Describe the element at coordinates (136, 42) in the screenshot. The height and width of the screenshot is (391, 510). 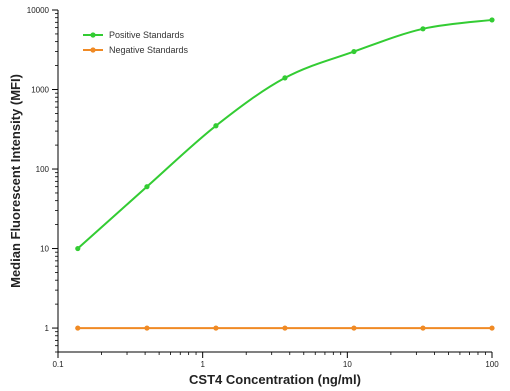
I see `legend: Positive Standards Negative Standards` at that location.